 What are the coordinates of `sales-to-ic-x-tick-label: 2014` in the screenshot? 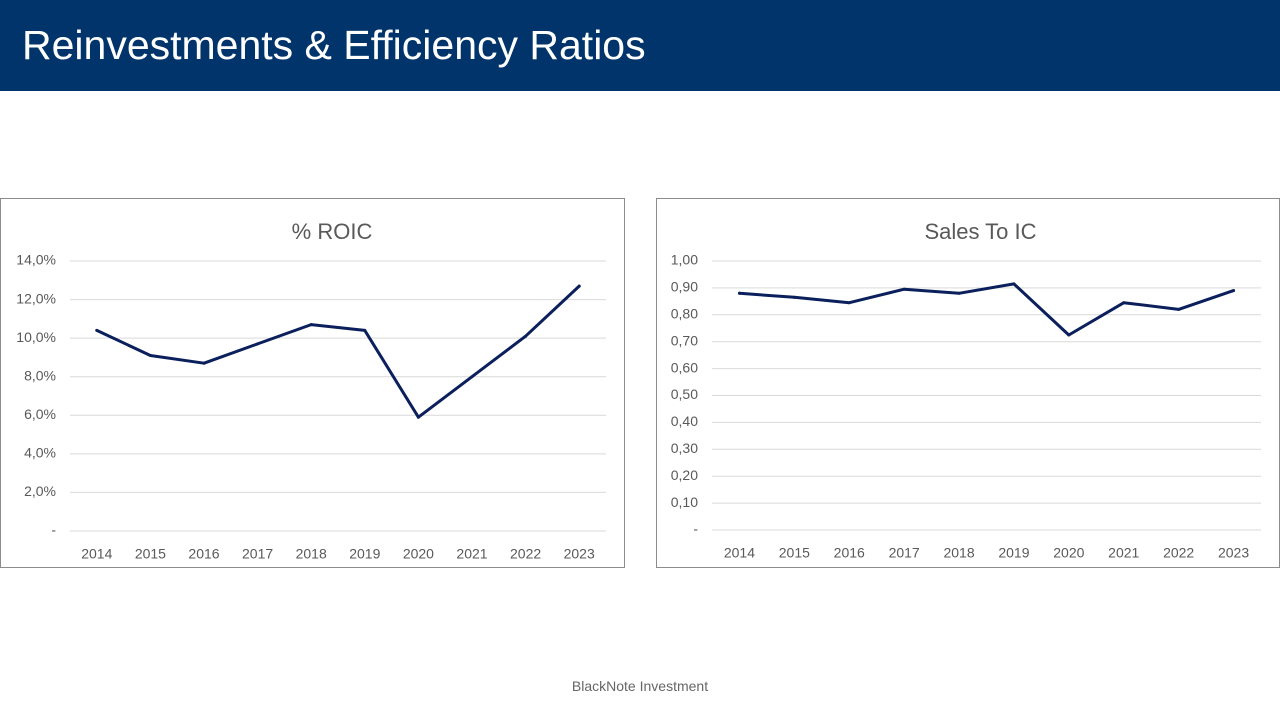 It's located at (739, 553).